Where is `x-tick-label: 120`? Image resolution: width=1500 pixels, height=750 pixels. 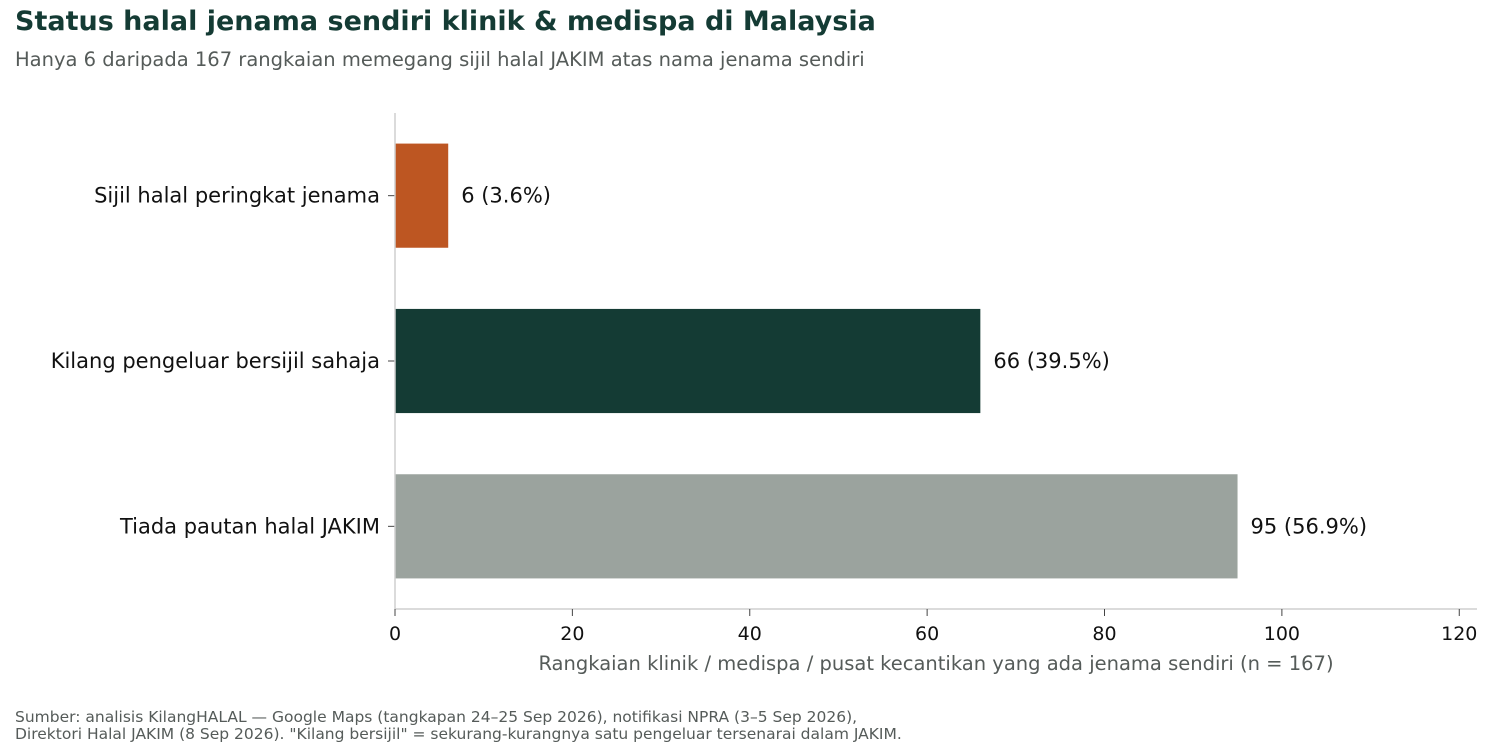 x-tick-label: 120 is located at coordinates (1459, 634).